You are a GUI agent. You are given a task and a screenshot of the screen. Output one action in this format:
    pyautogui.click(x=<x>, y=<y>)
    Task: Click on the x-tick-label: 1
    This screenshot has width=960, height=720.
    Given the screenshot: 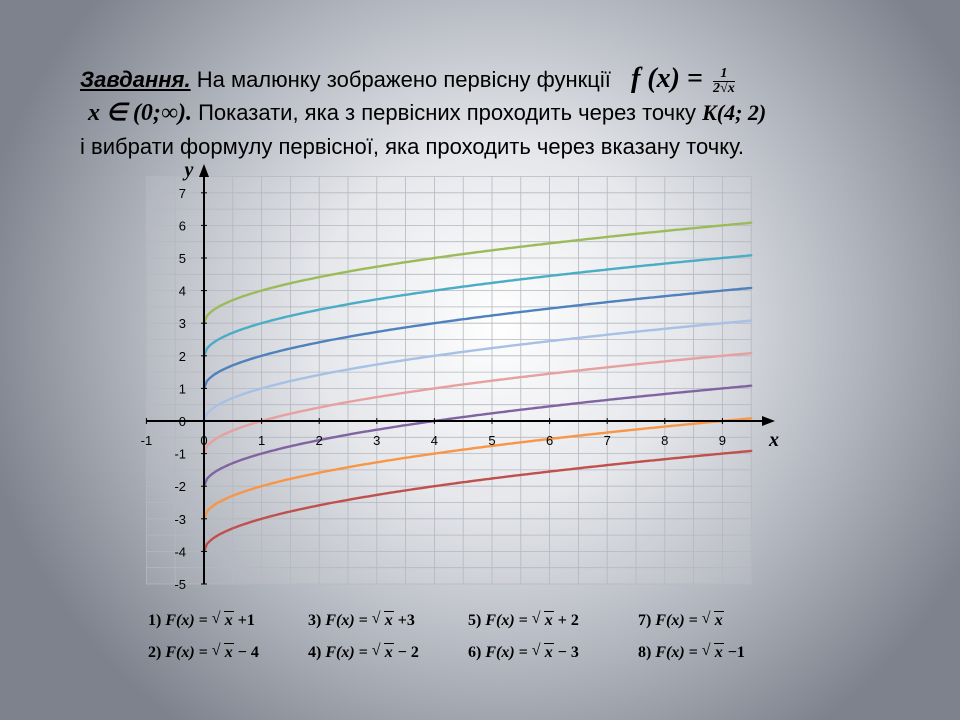 What is the action you would take?
    pyautogui.click(x=261, y=440)
    